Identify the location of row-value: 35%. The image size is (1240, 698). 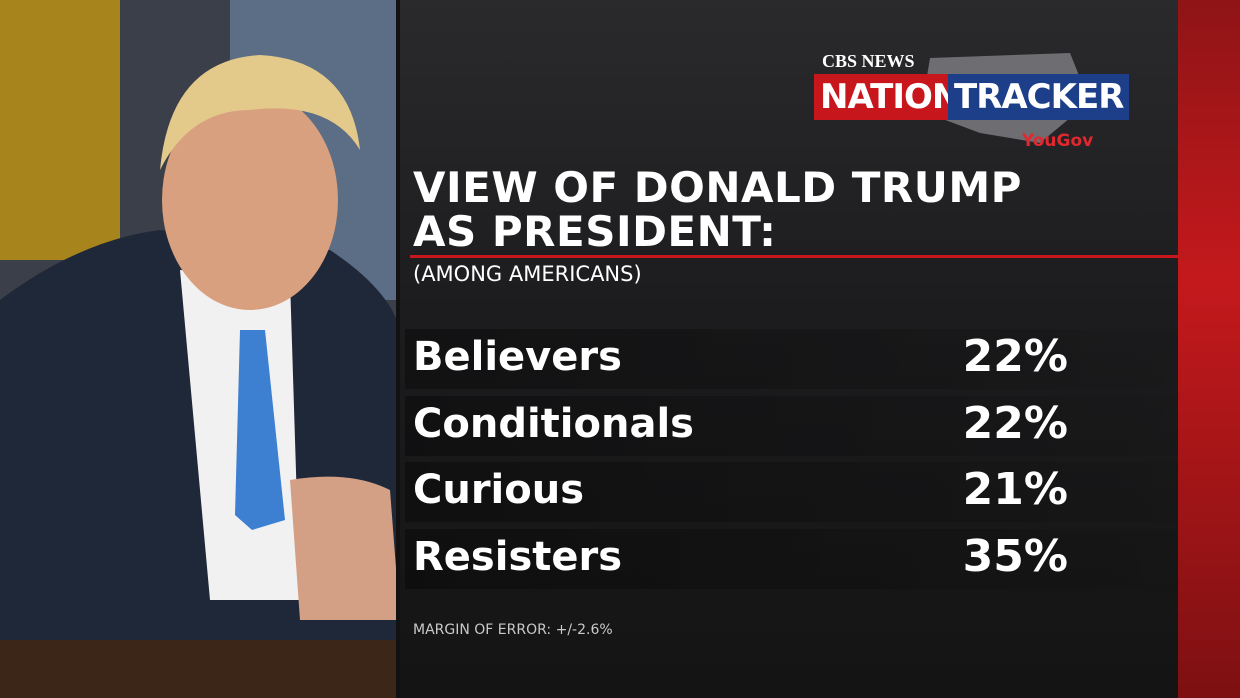
(1015, 556).